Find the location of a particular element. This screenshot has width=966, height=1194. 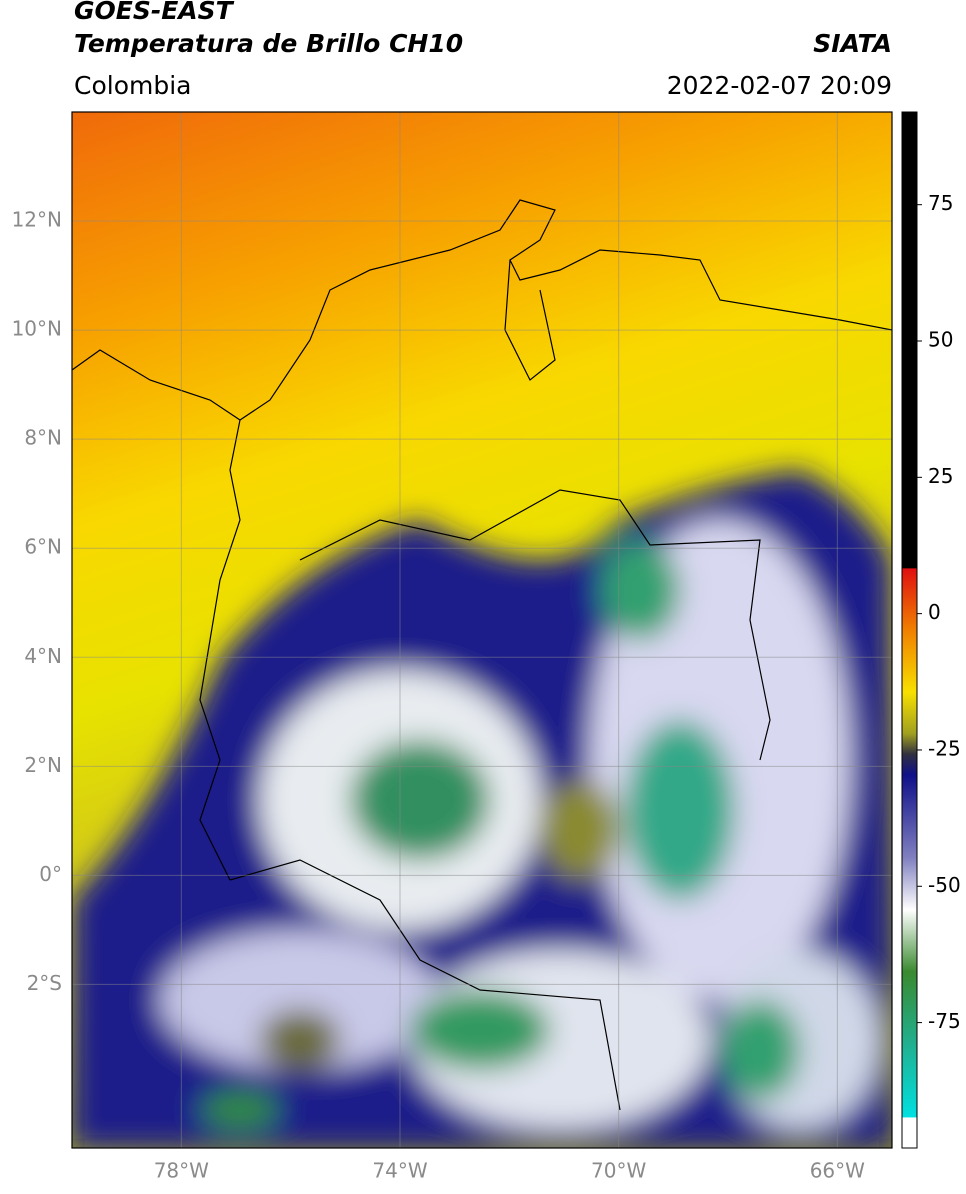

colorbar-tick-label: 0 is located at coordinates (934, 612).